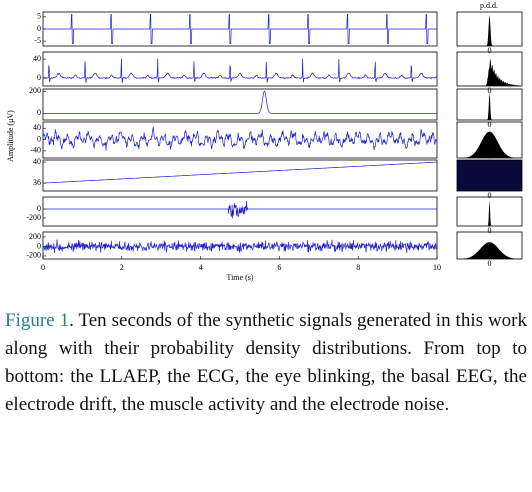 Image resolution: width=532 pixels, height=492 pixels. Describe the element at coordinates (43, 267) in the screenshot. I see `x-tick-label: 0` at that location.